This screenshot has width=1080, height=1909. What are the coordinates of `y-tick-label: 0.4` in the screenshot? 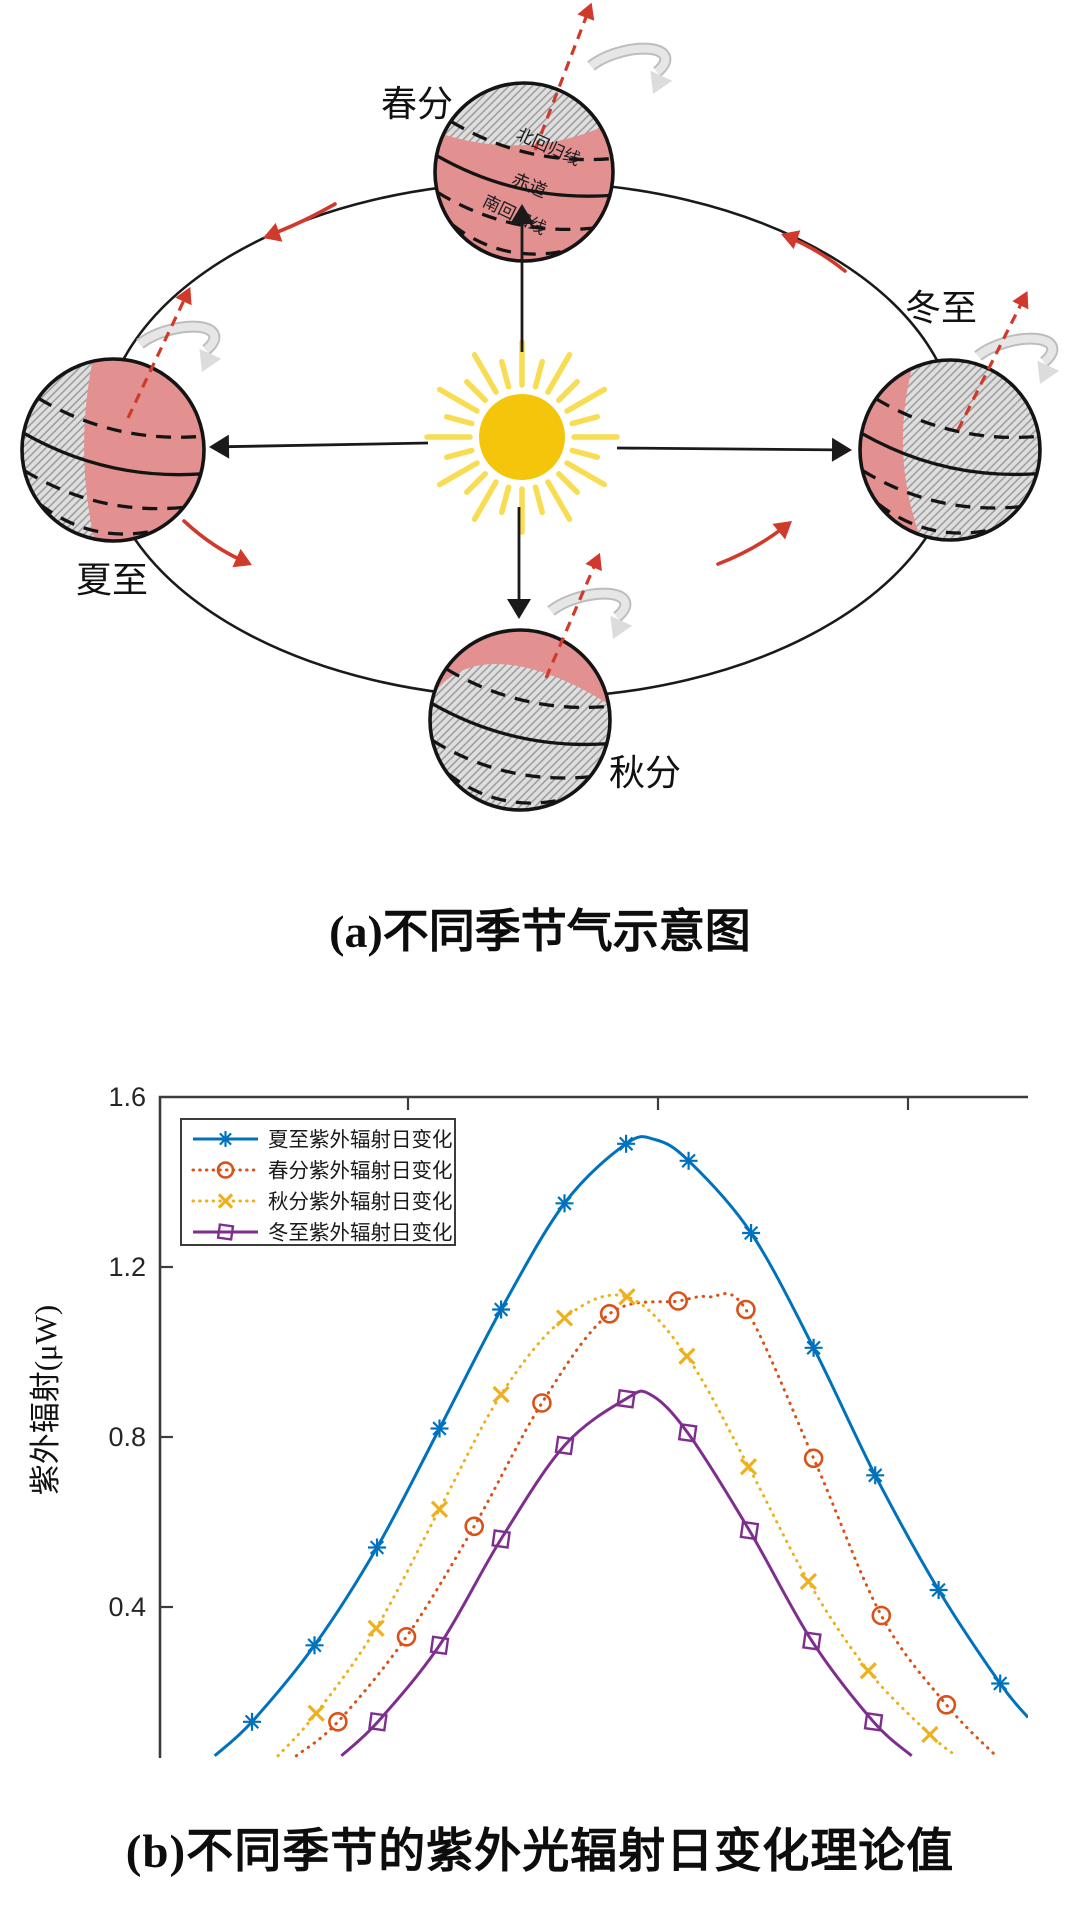 It's located at (127, 1607).